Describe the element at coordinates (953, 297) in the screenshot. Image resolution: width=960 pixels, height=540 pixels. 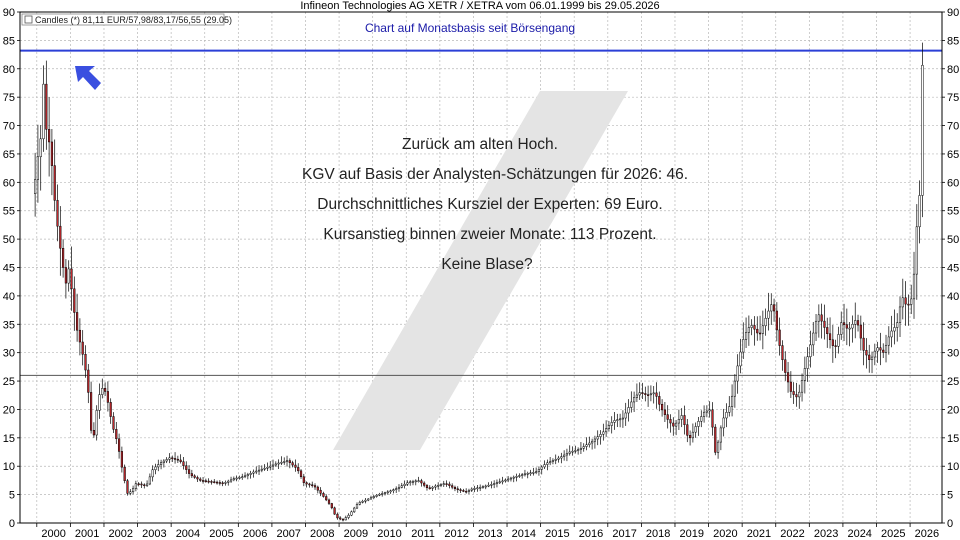
I see `y-tick-label-right: 40` at that location.